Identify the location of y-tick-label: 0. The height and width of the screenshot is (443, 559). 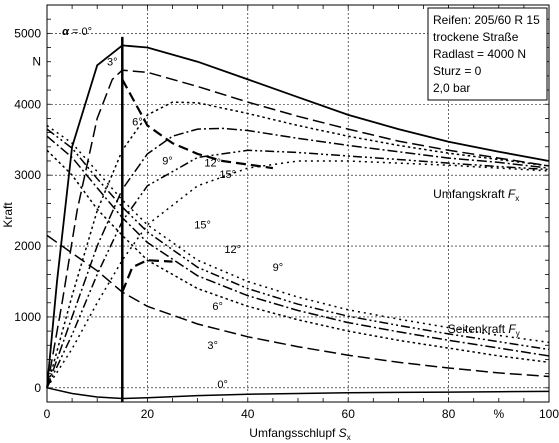
(37, 388).